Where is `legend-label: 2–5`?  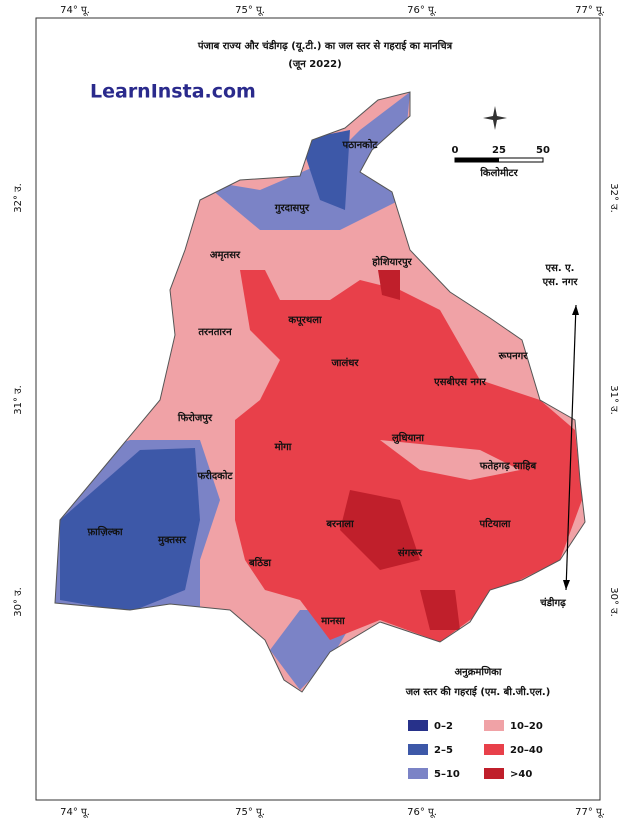
legend-label: 2–5 is located at coordinates (443, 750).